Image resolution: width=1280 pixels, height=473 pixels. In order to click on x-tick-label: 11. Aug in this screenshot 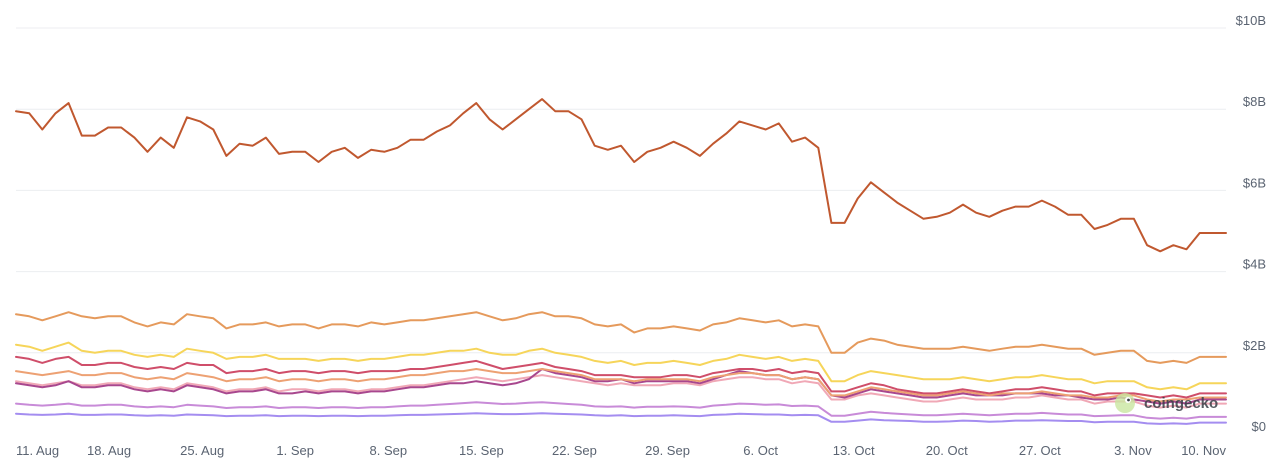, I will do `click(37, 450)`.